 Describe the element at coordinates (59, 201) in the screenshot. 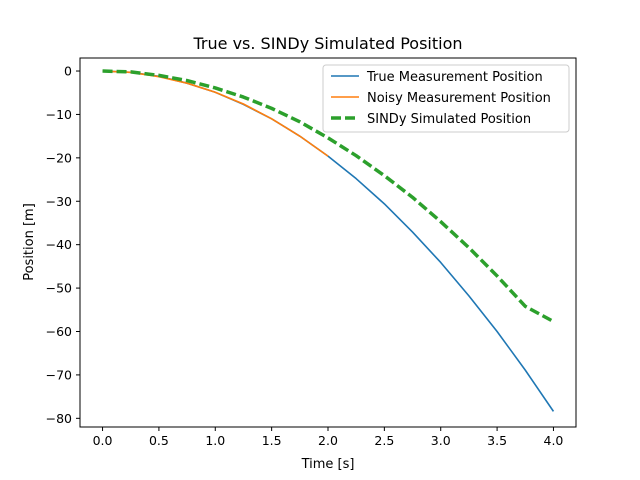

I see `y-tick-label: −30` at that location.